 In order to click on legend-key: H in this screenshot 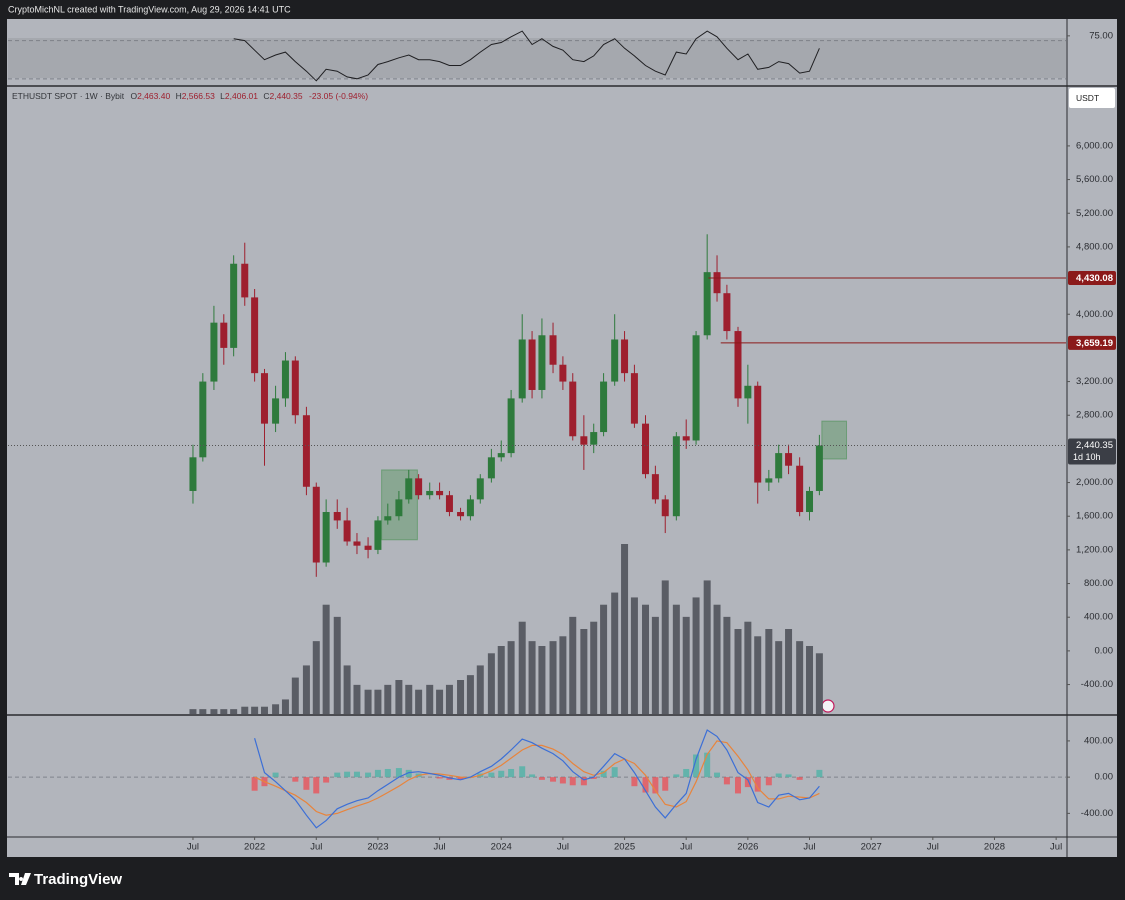, I will do `click(179, 96)`.